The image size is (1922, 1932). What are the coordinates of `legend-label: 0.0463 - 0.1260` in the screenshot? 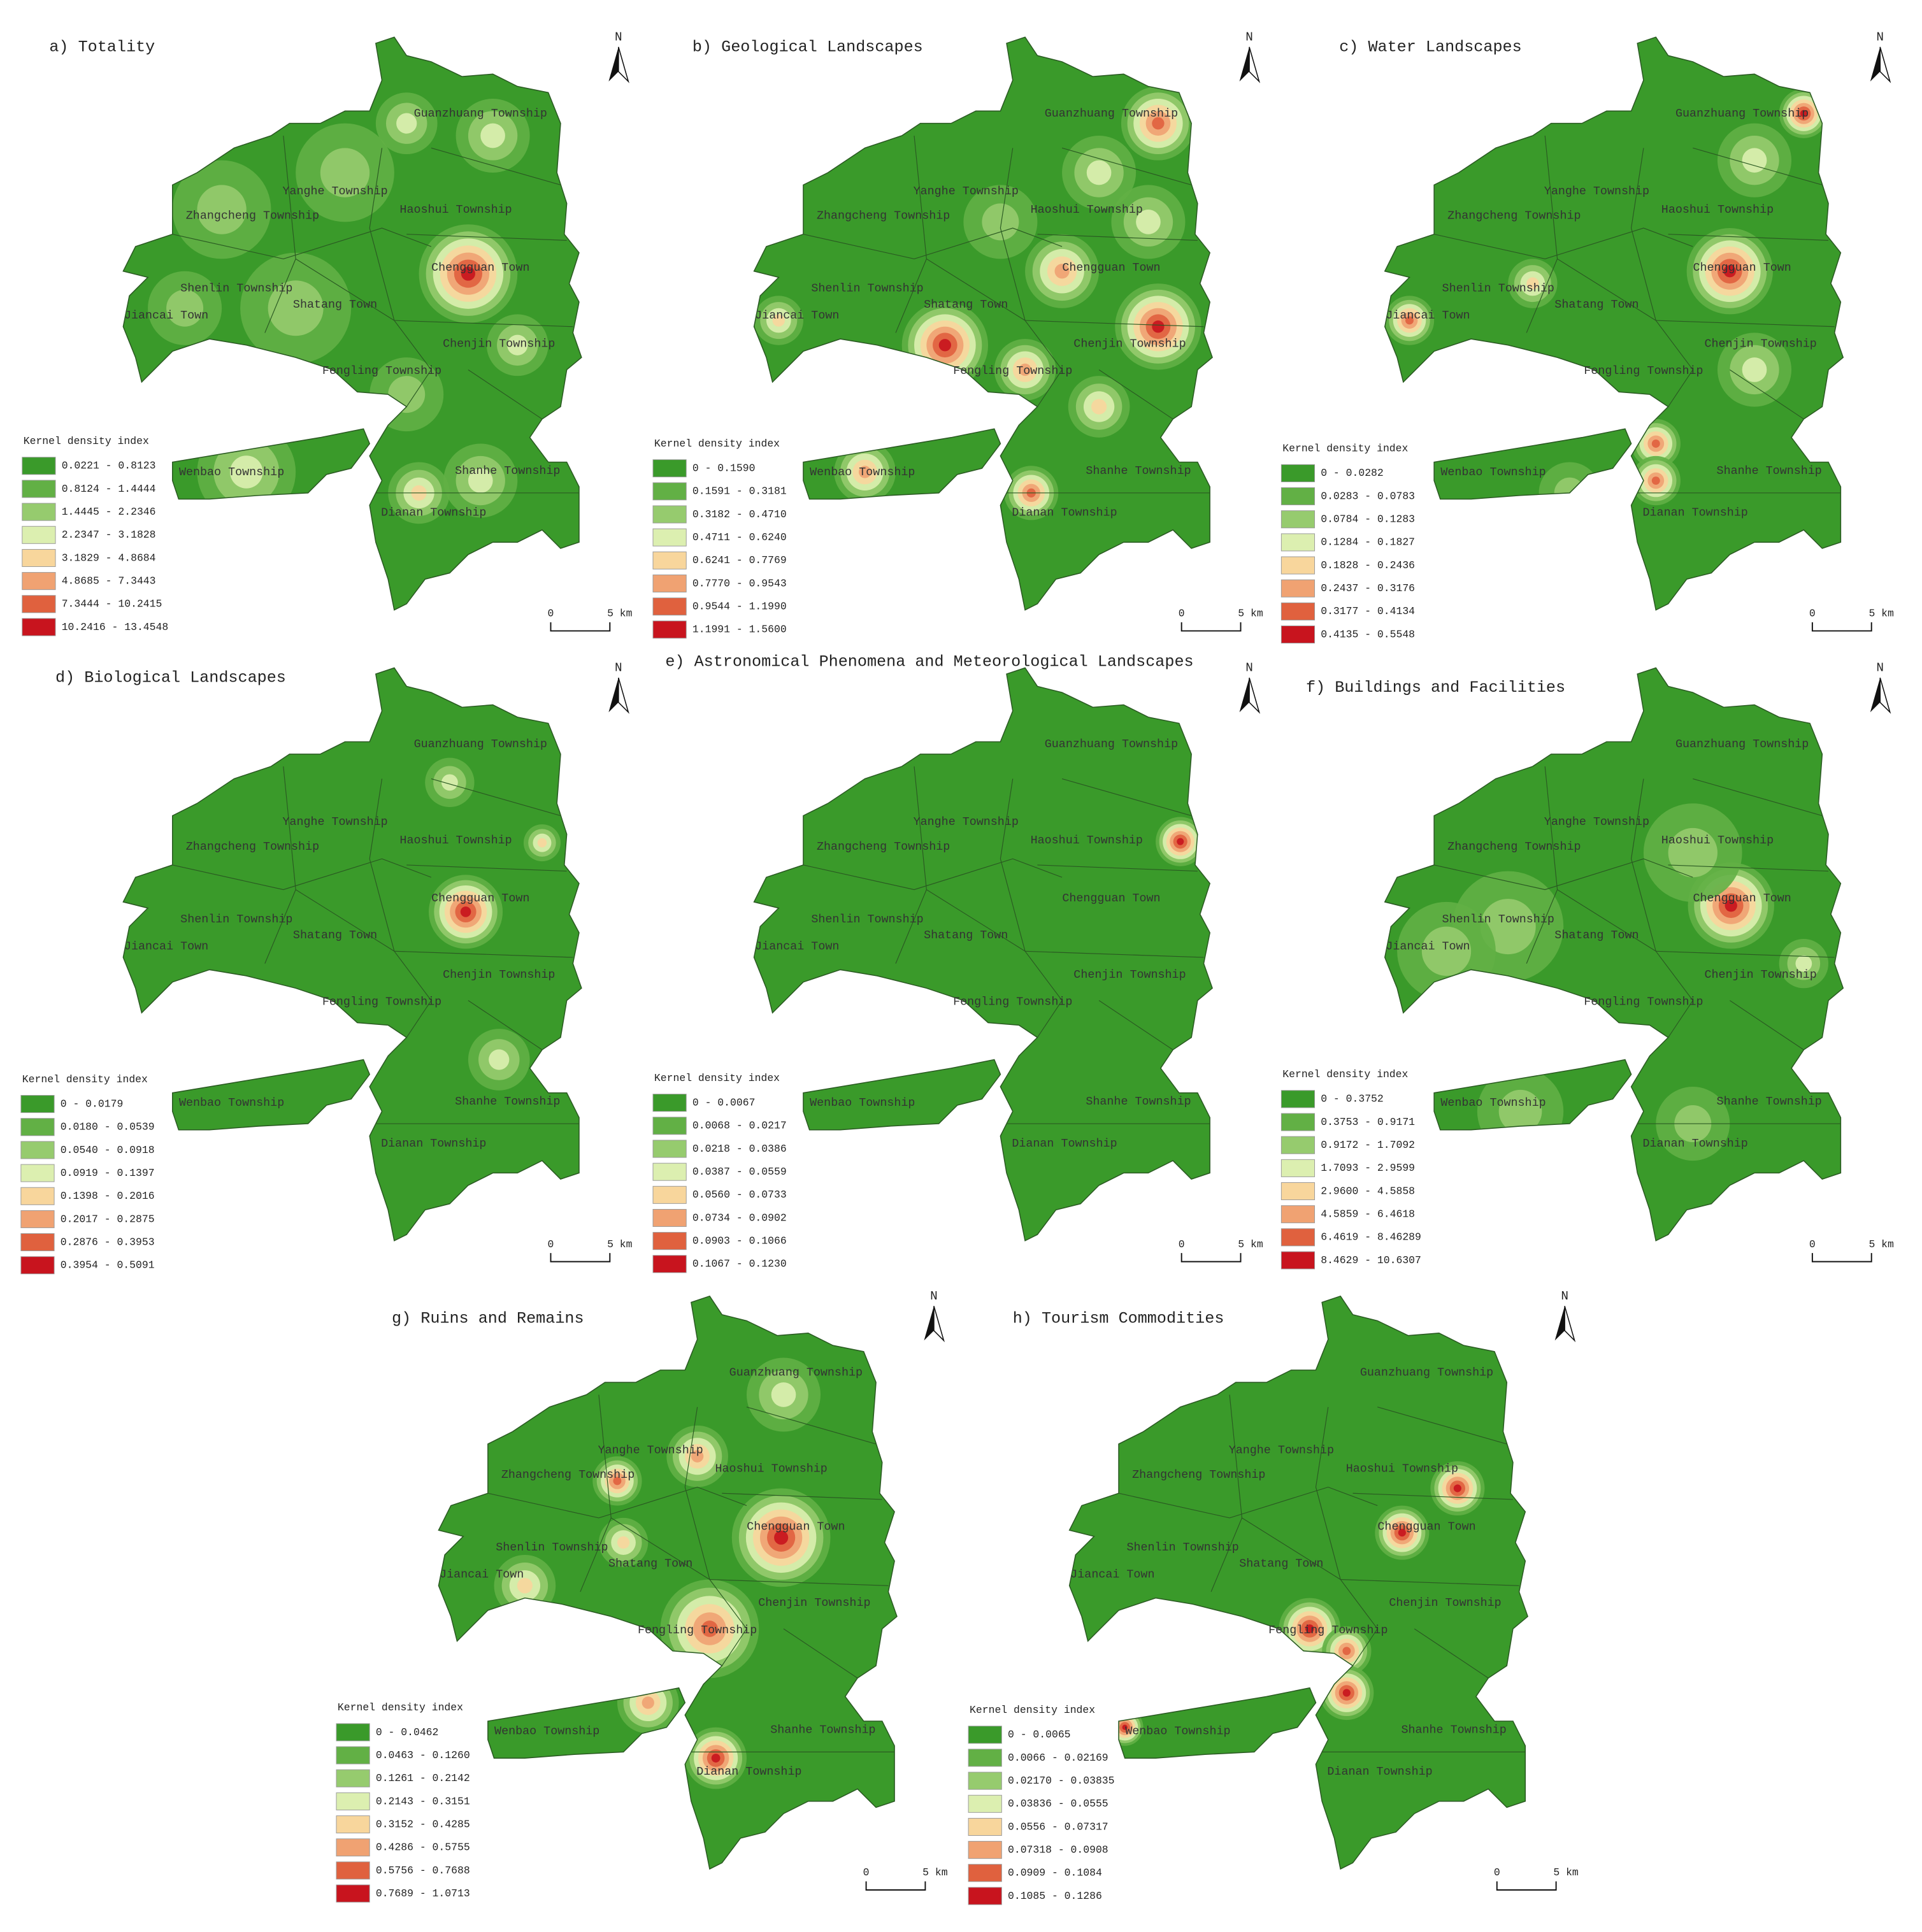 It's located at (423, 1755).